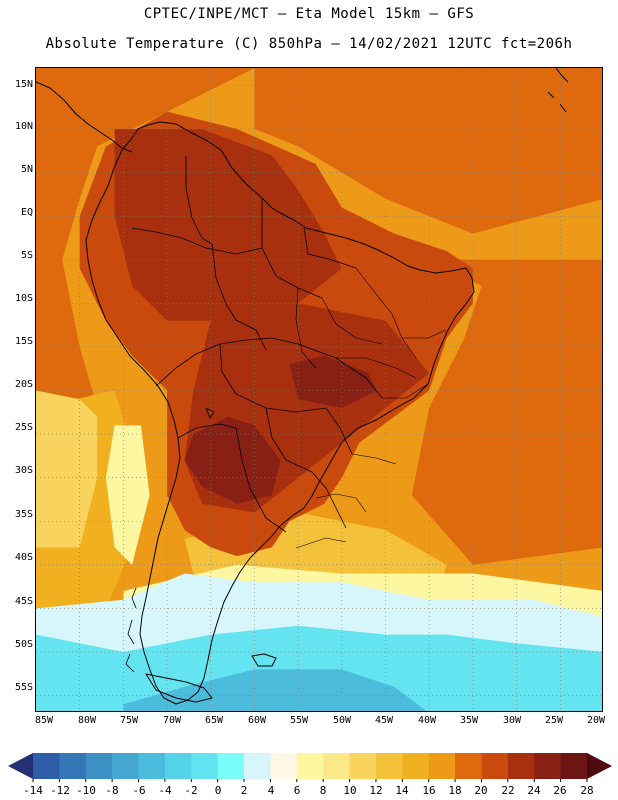 This screenshot has height=800, width=618. I want to click on lon-label-25w: 25W, so click(554, 720).